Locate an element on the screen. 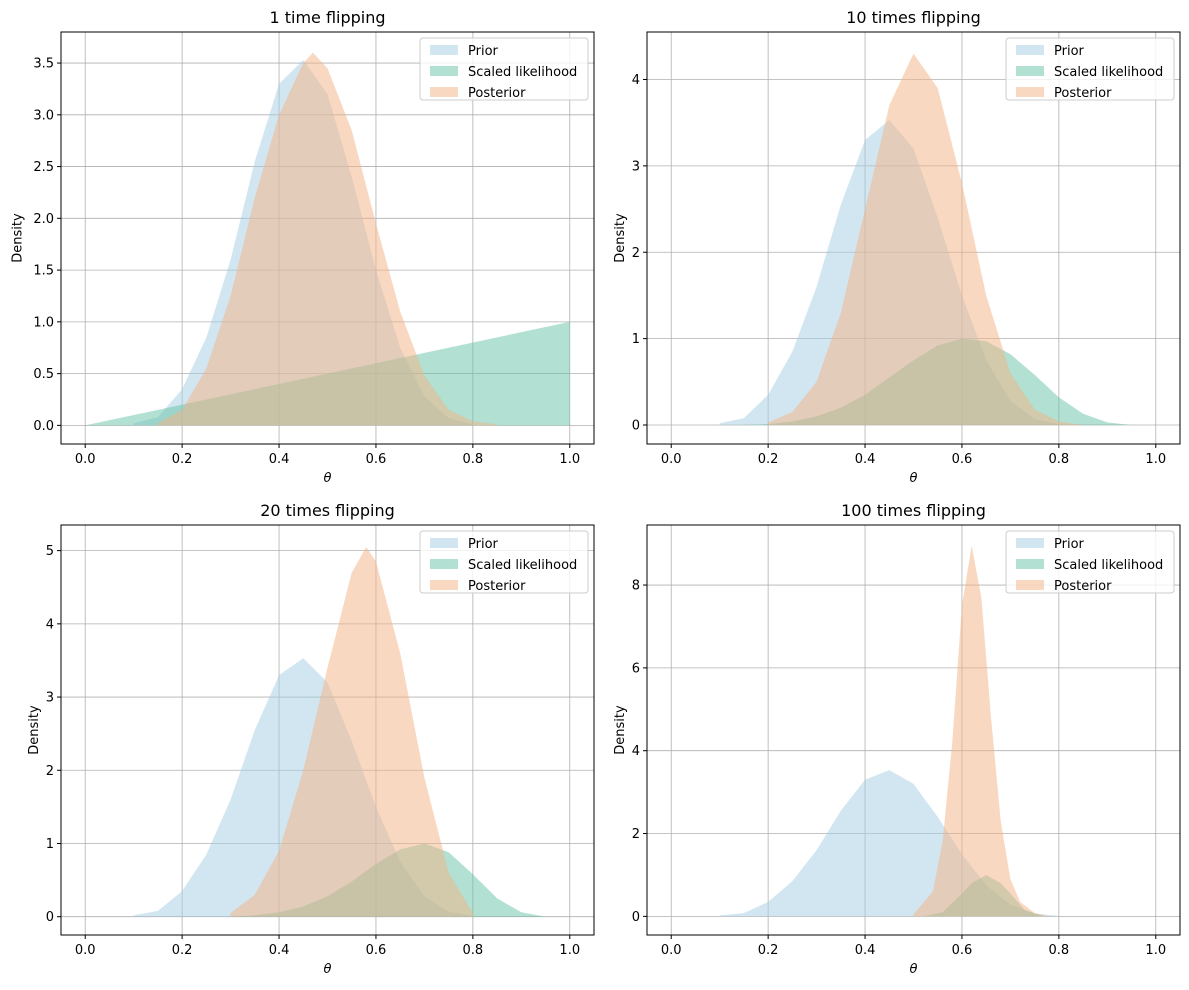  y-tick-label: 2.0 is located at coordinates (43, 219).